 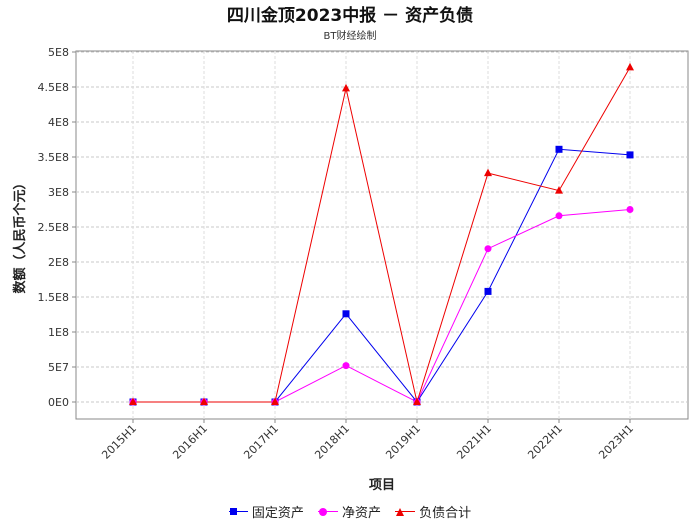 I want to click on y-tick-label: 4.5E8, so click(x=53, y=87).